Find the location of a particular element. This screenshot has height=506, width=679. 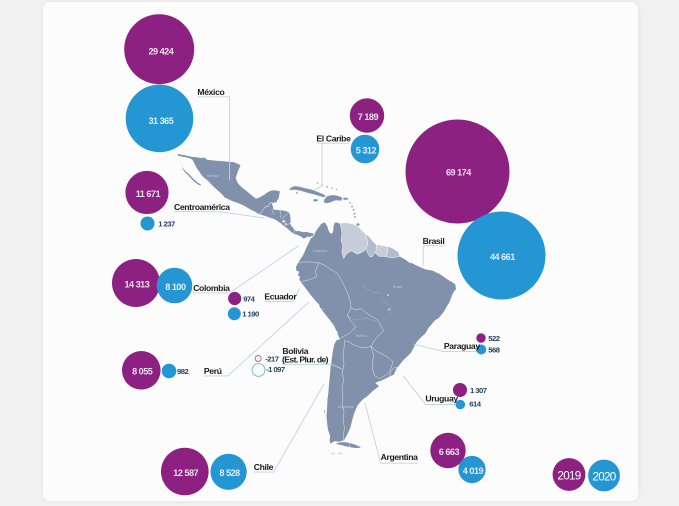

svg-text: 614 is located at coordinates (475, 404).